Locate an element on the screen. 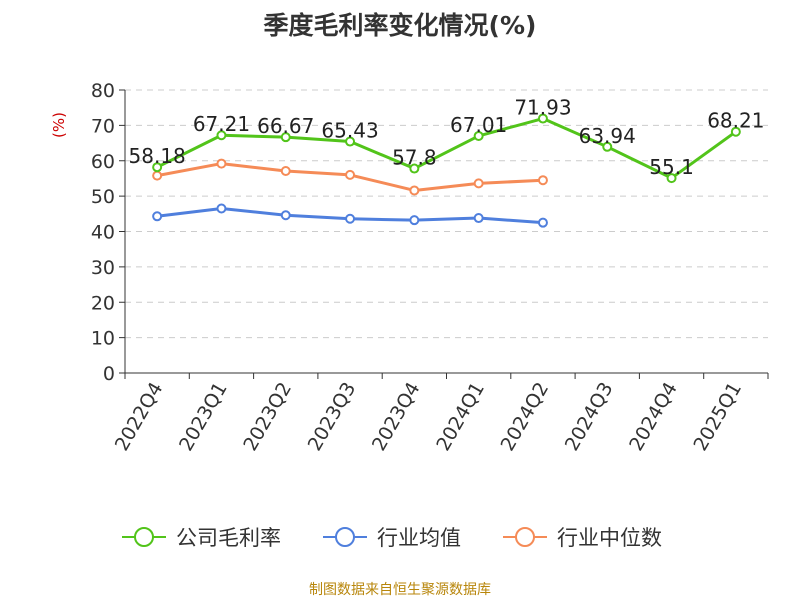  legend-label: 公司毛利率 is located at coordinates (228, 538).